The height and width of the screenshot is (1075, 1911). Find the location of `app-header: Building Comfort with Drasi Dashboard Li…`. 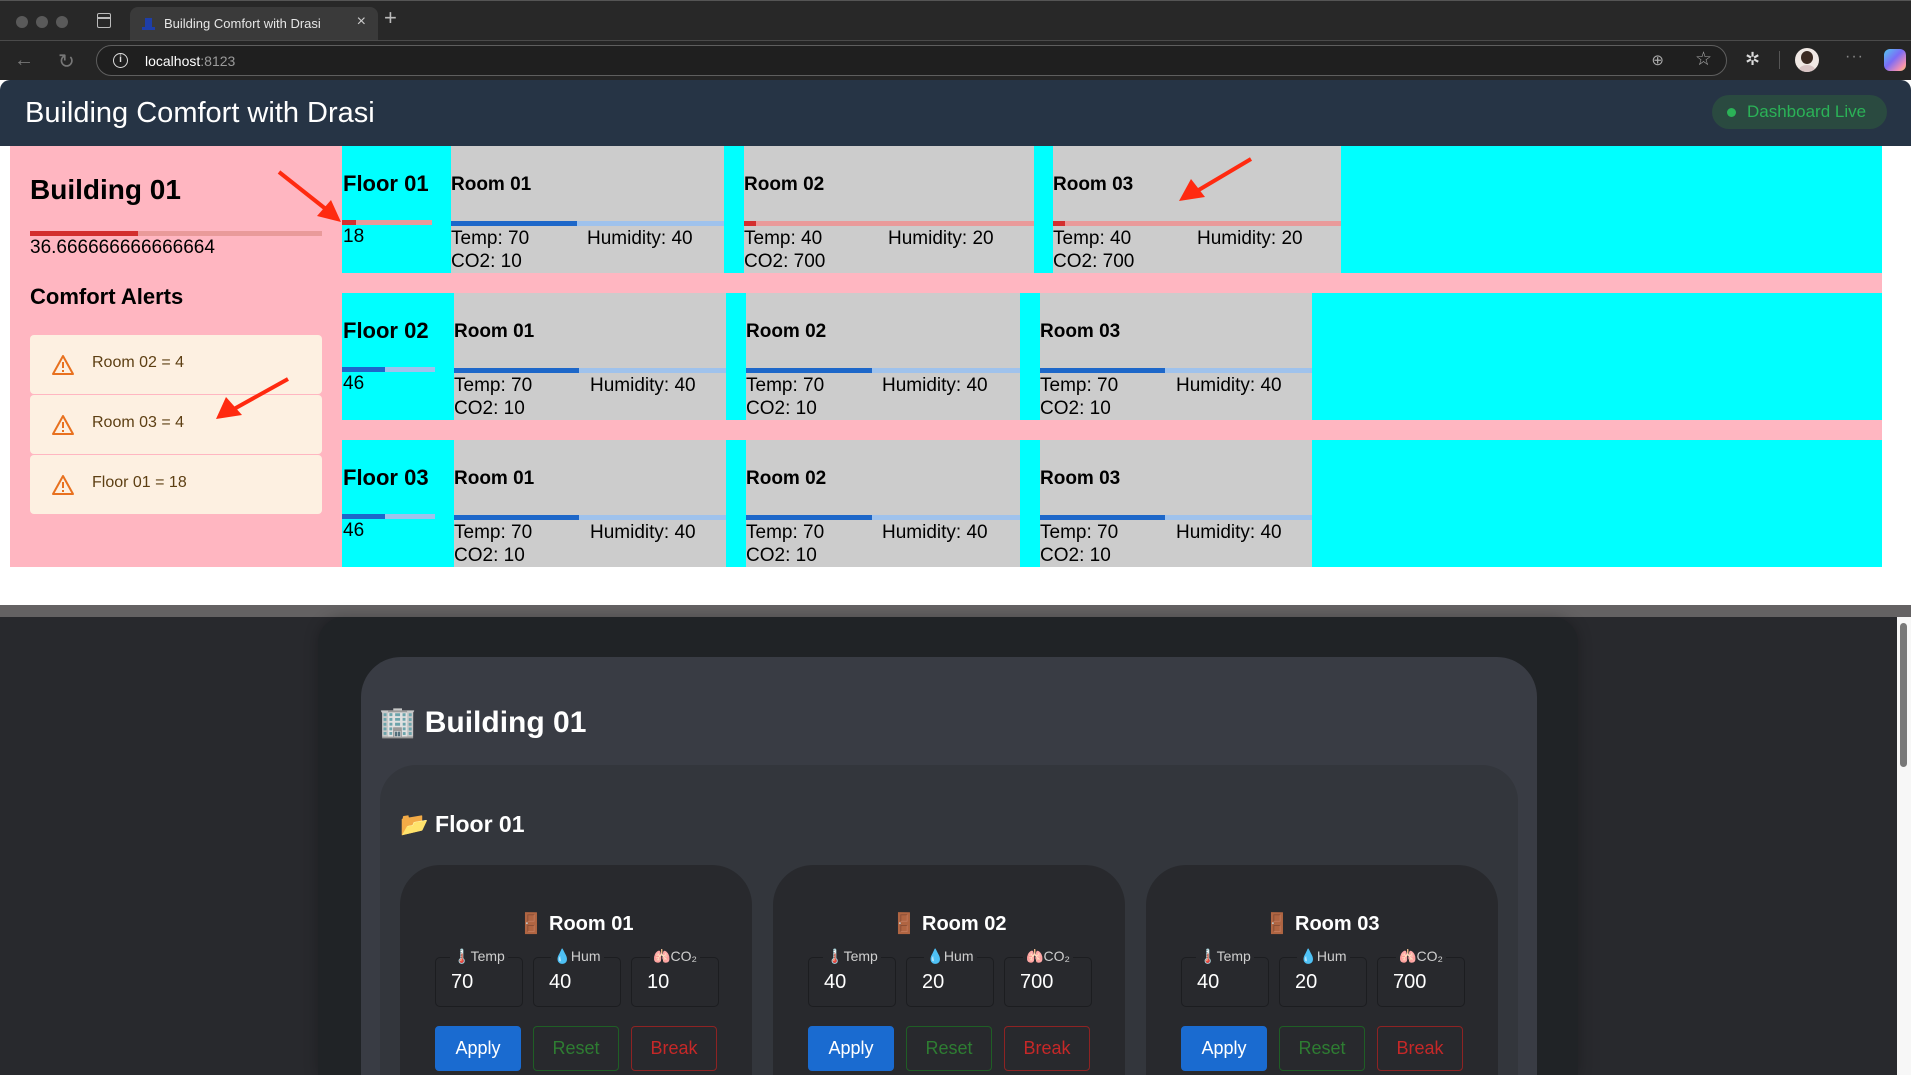

app-header: Building Comfort with Drasi Dashboard Li… is located at coordinates (955, 113).